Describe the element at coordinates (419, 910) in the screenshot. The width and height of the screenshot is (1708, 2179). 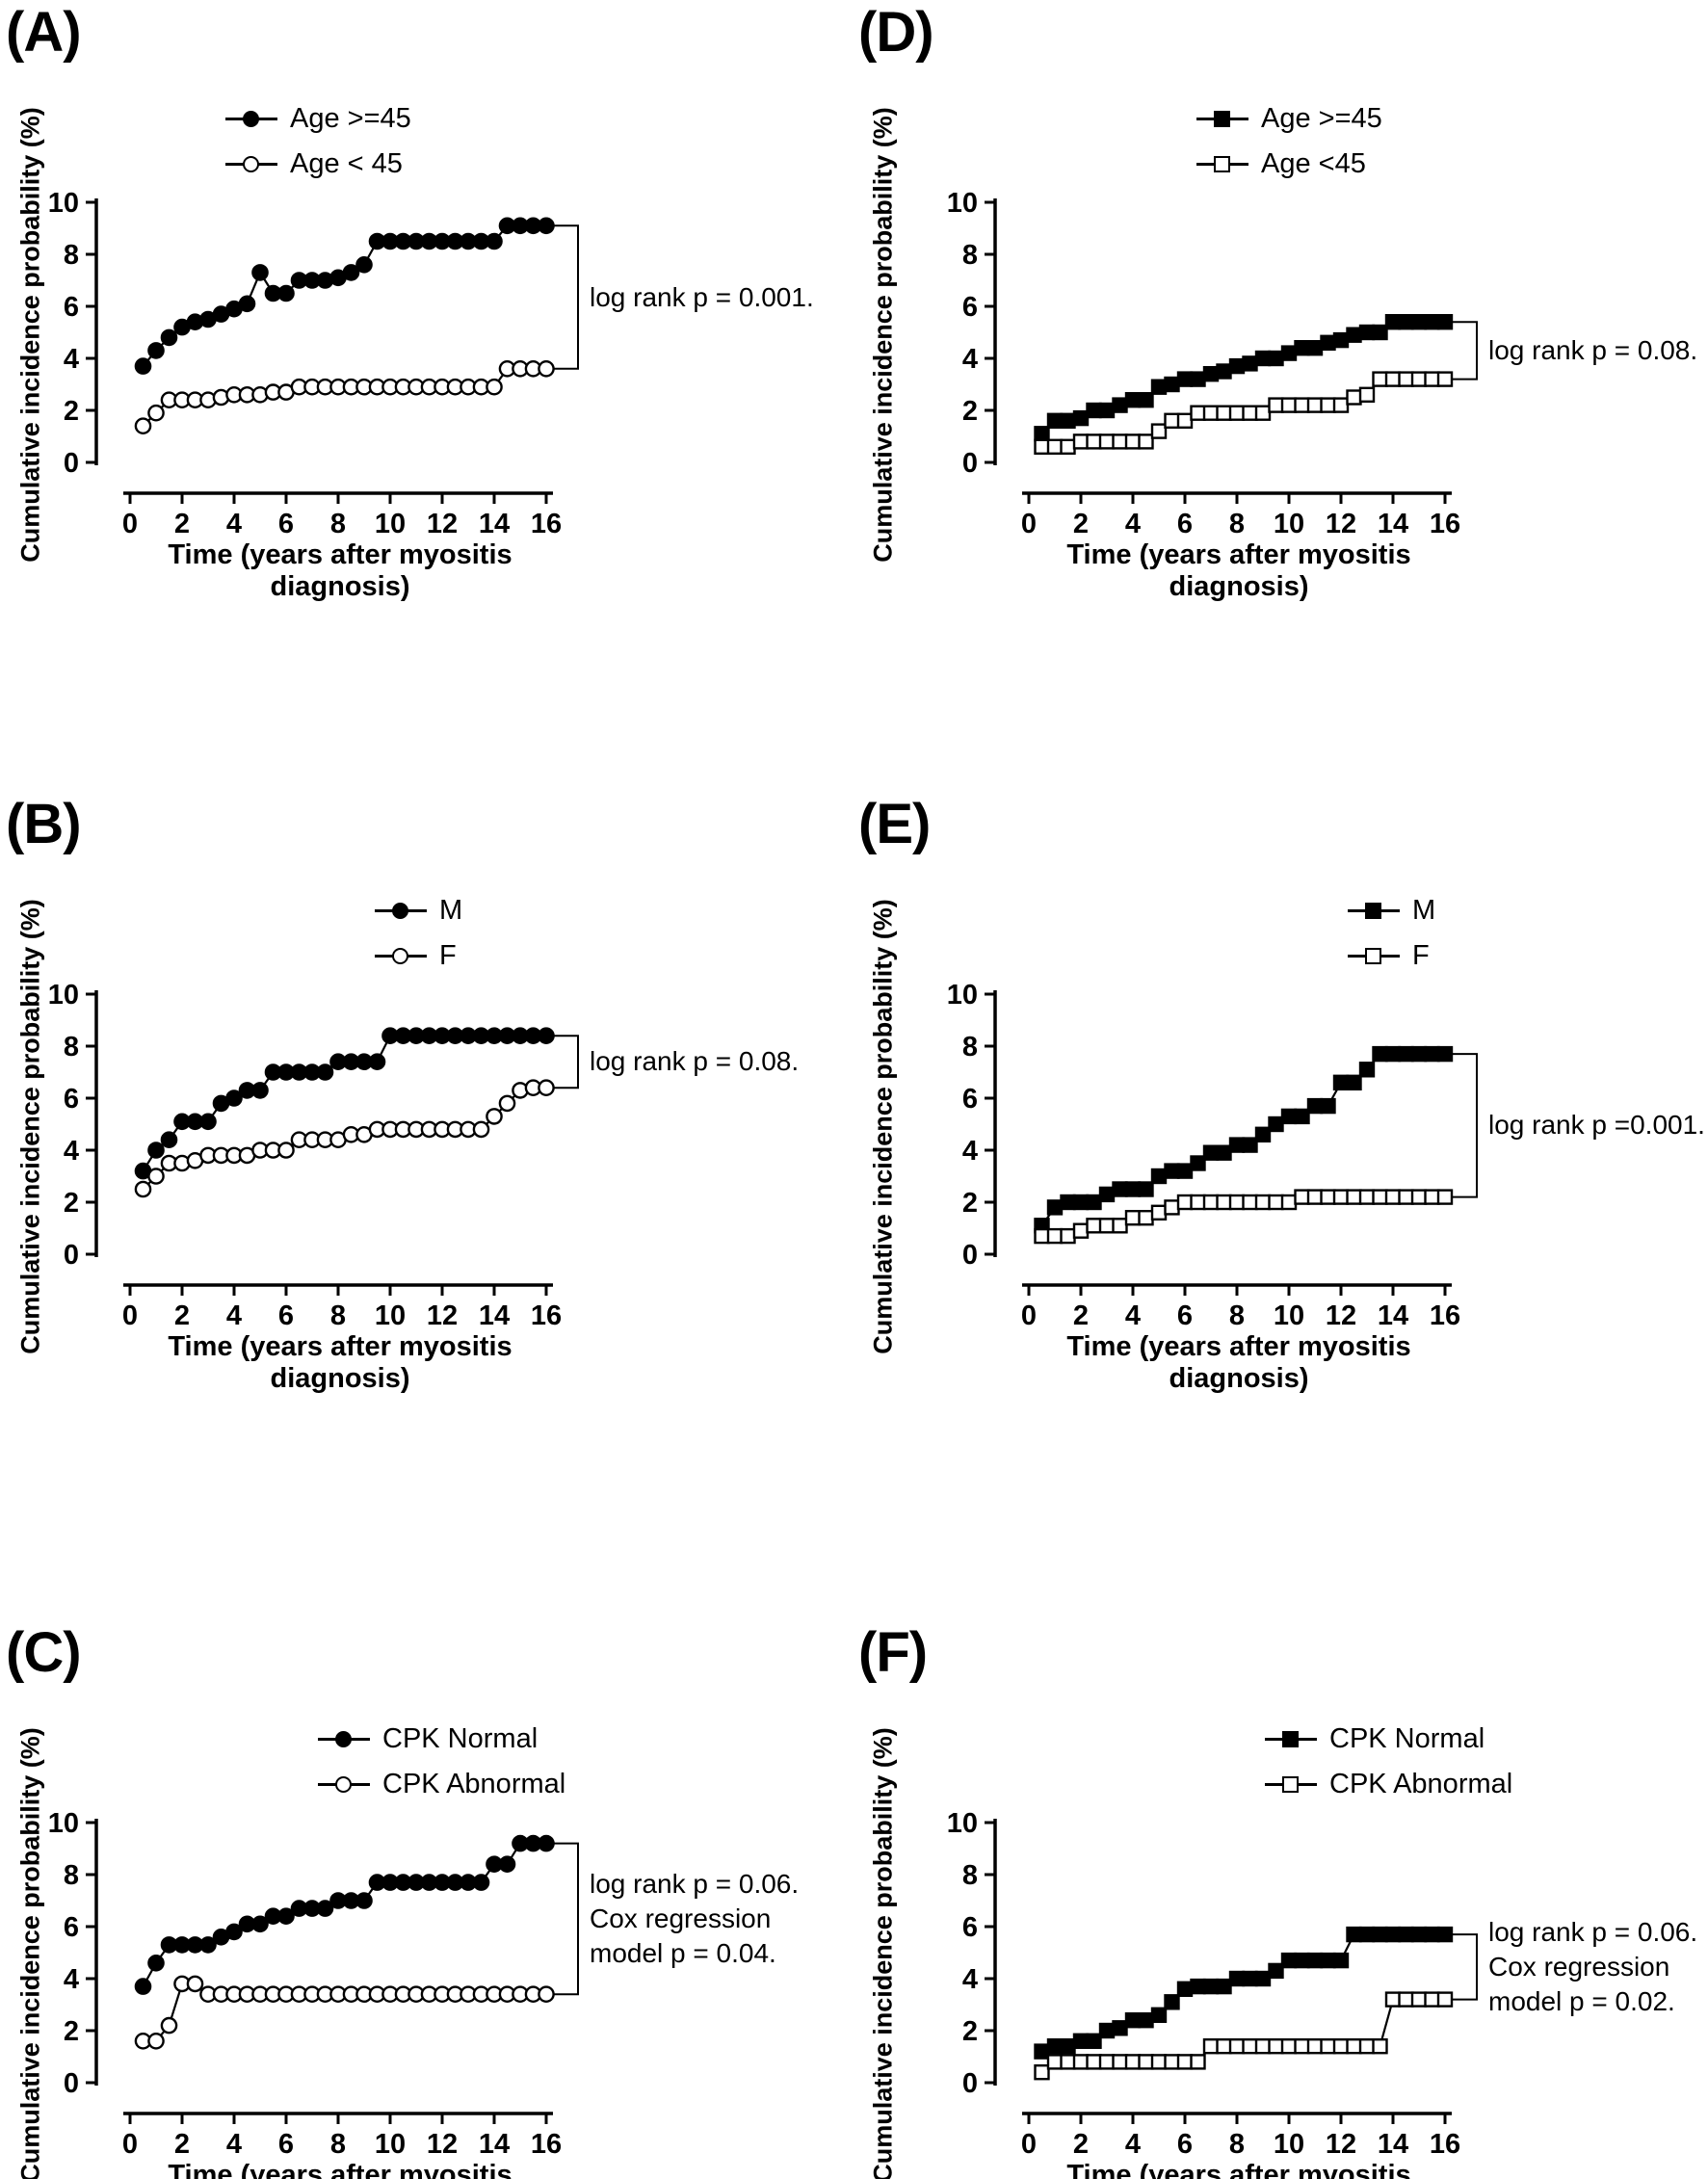
I see `legend-item: M` at that location.